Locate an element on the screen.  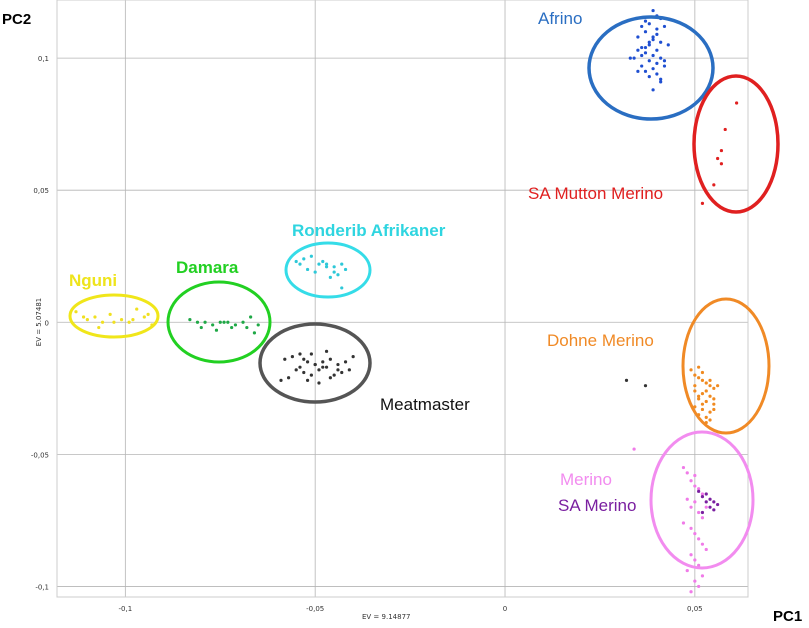
x-tick-label: 0,05 is located at coordinates (695, 609).